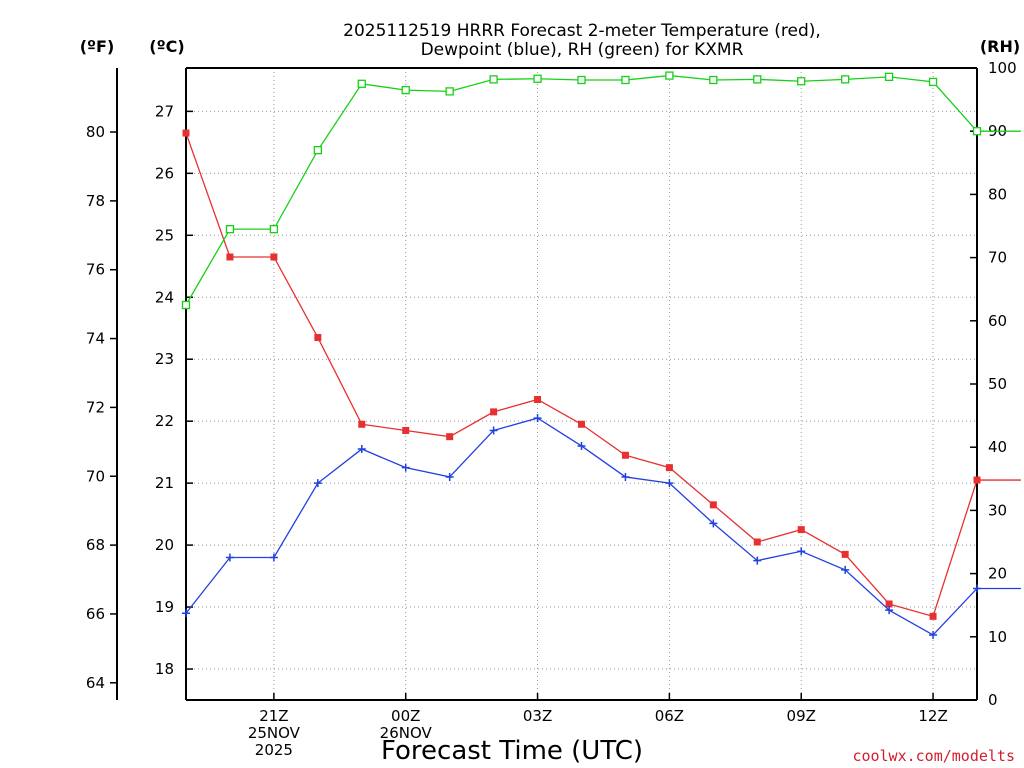 This screenshot has height=768, width=1024. Describe the element at coordinates (406, 733) in the screenshot. I see `x-tick-label: 26NOV` at that location.